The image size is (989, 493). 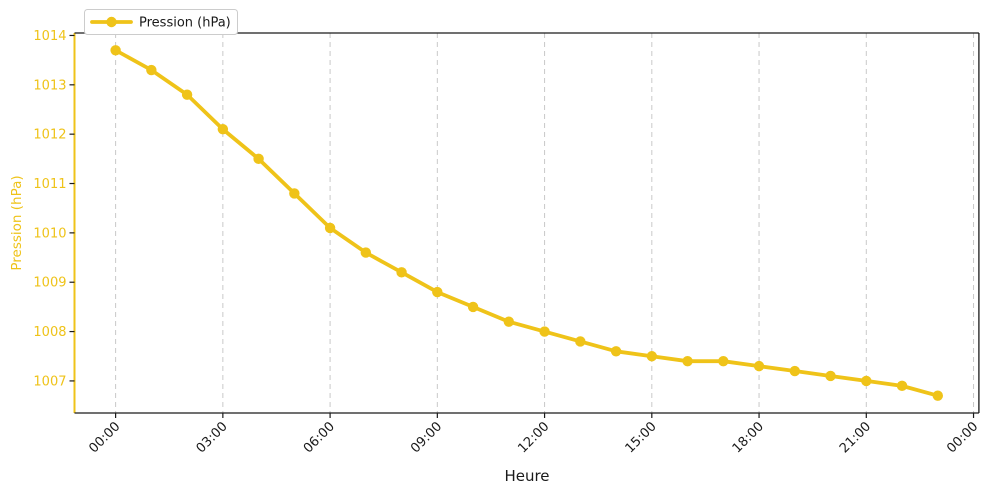 I want to click on legend-marker-icon, so click(x=111, y=22).